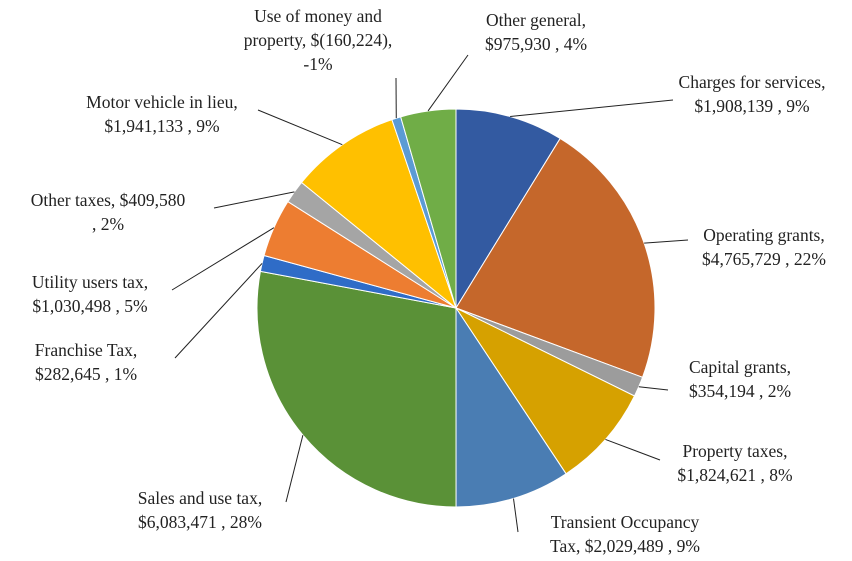 The width and height of the screenshot is (852, 561). Describe the element at coordinates (764, 259) in the screenshot. I see `data-label: $4,765,729 , 22%` at that location.